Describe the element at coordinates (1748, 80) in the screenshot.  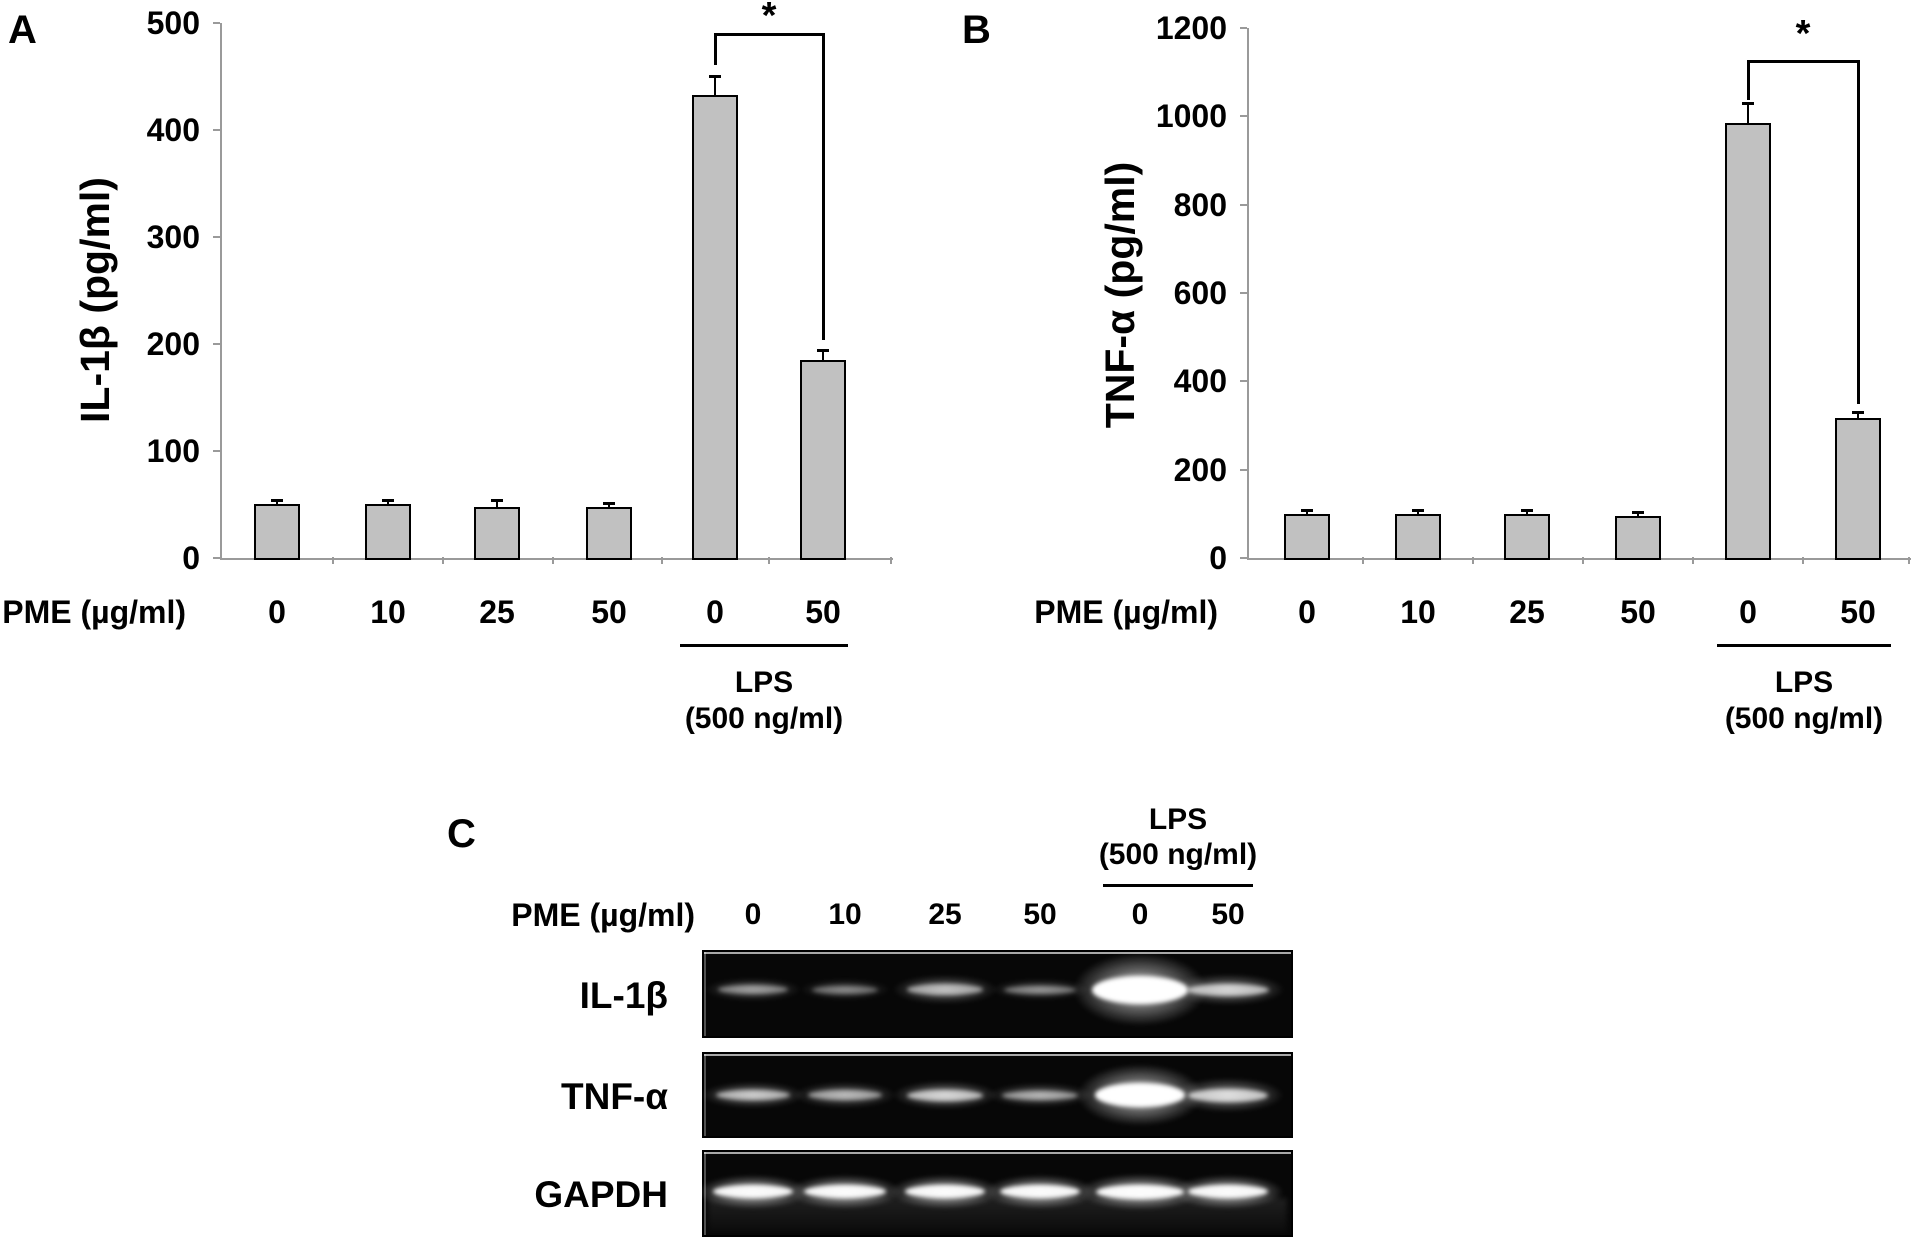
I see `panel-b-sig-bracket-left` at that location.